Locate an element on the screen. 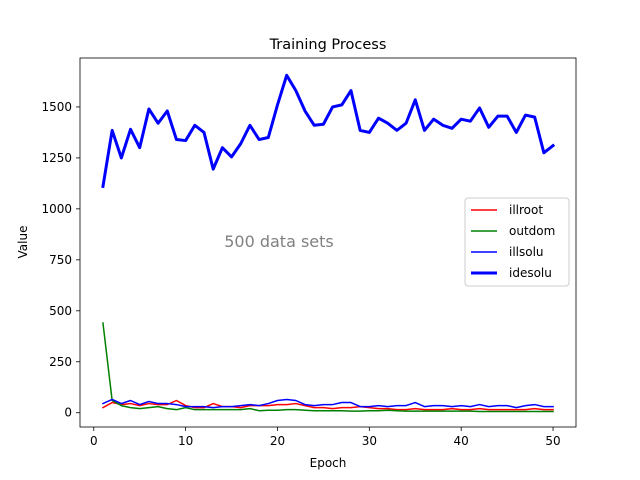 The width and height of the screenshot is (640, 480). x-tick-label: 40 is located at coordinates (461, 441).